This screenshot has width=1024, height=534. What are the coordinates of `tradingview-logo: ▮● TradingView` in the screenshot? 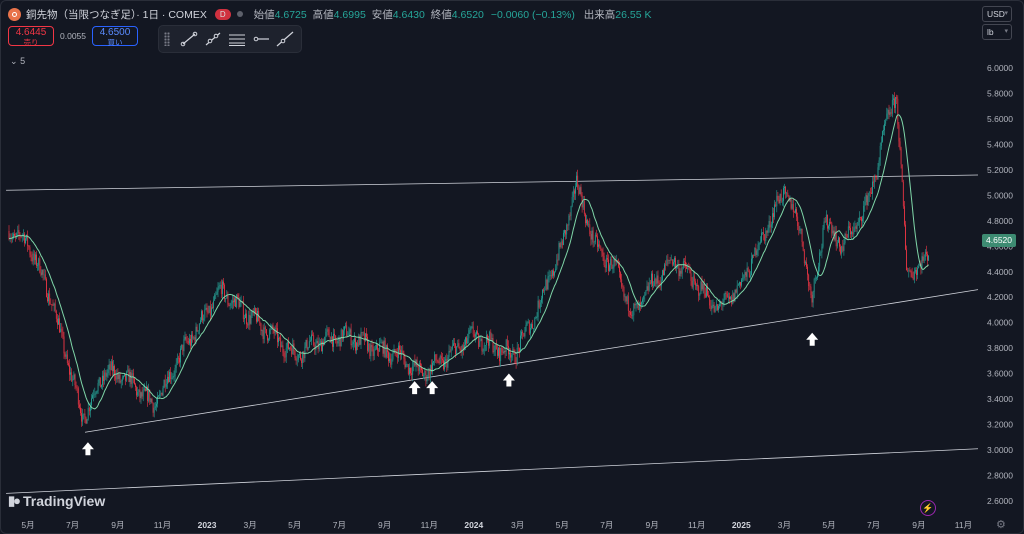 It's located at (57, 501).